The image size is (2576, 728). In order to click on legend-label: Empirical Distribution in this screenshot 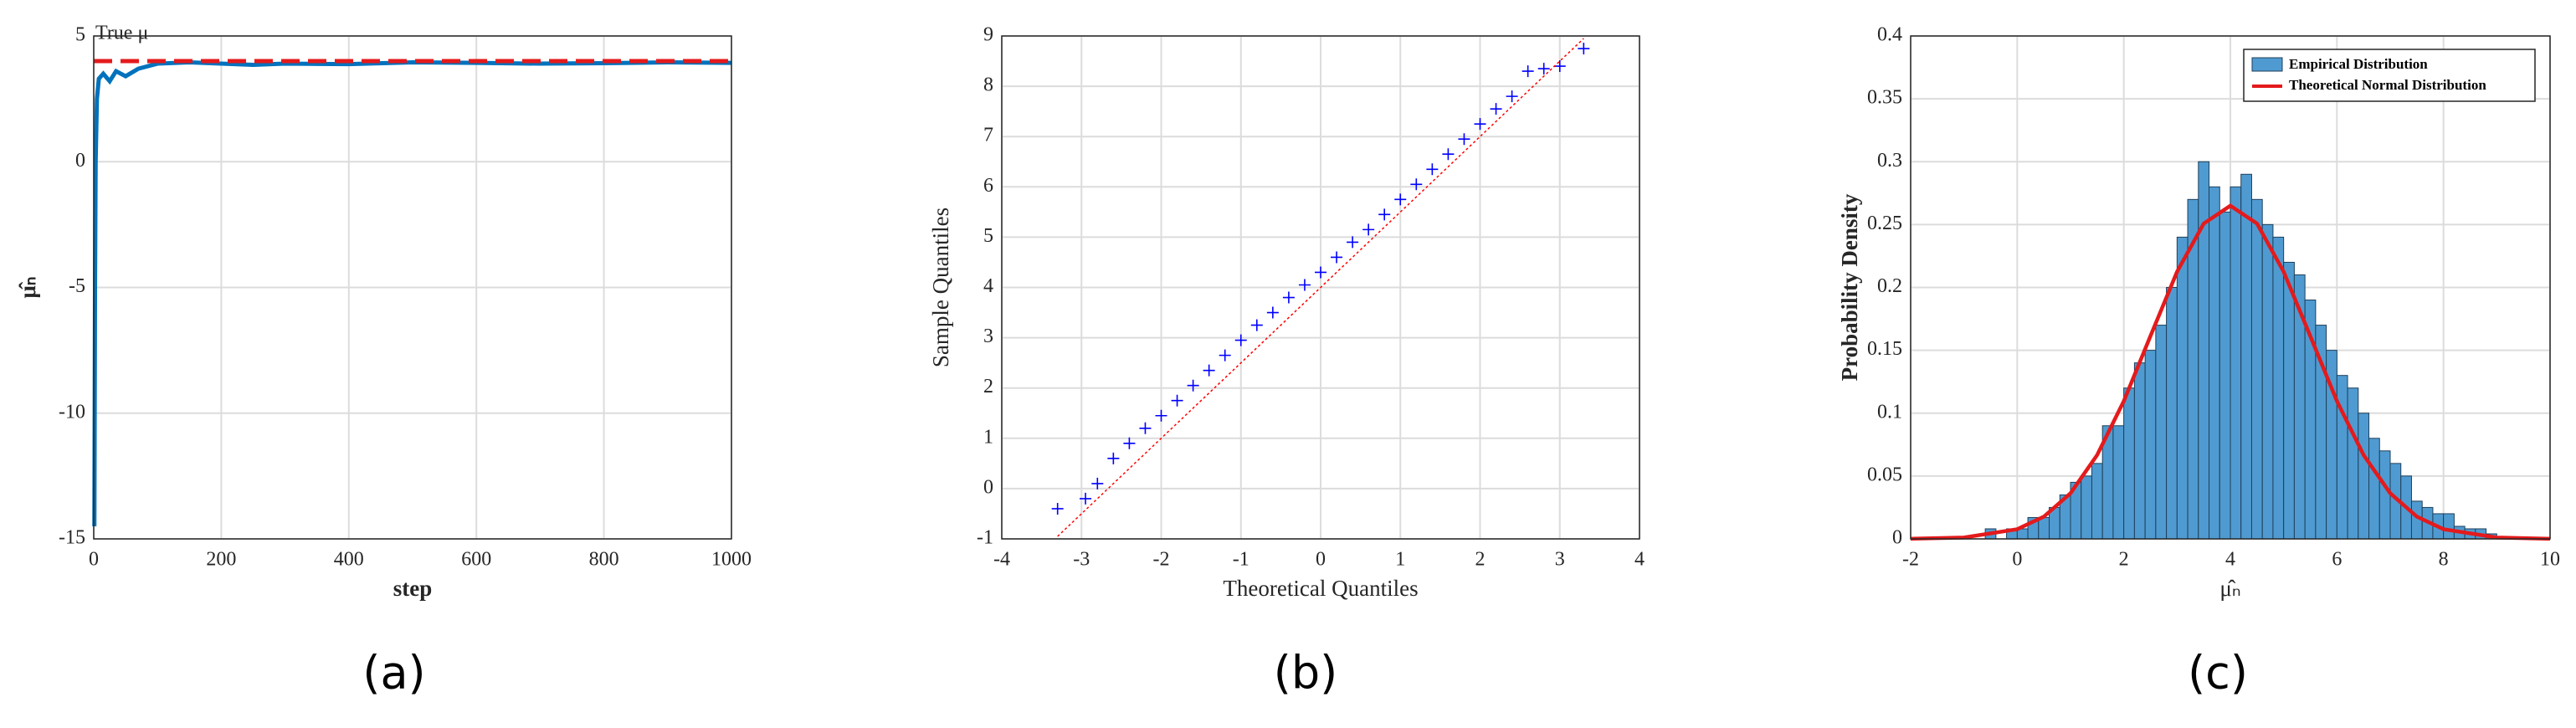, I will do `click(2358, 64)`.